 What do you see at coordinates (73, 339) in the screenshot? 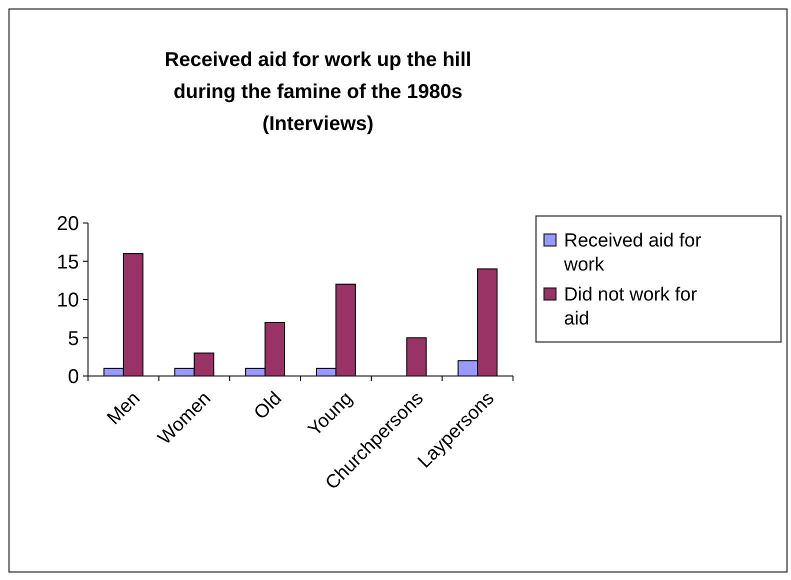
I see `y-tick-label: 5` at bounding box center [73, 339].